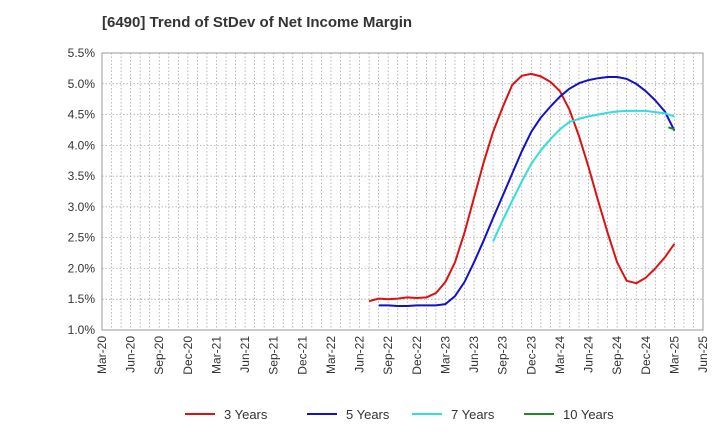 This screenshot has height=440, width=720. I want to click on x-tick-label: Mar-24, so click(560, 355).